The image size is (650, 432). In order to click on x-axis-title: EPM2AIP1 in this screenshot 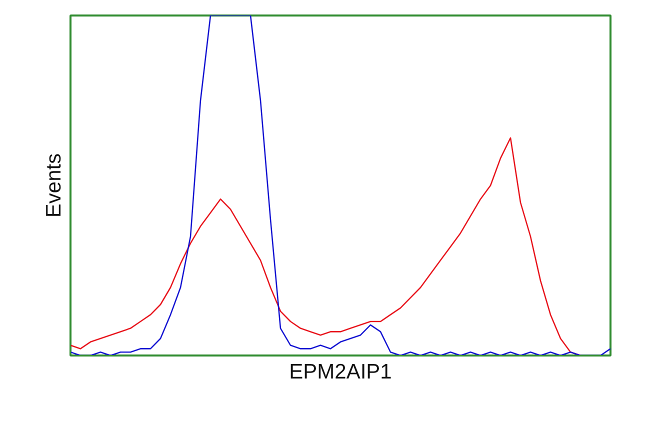, I will do `click(340, 372)`.